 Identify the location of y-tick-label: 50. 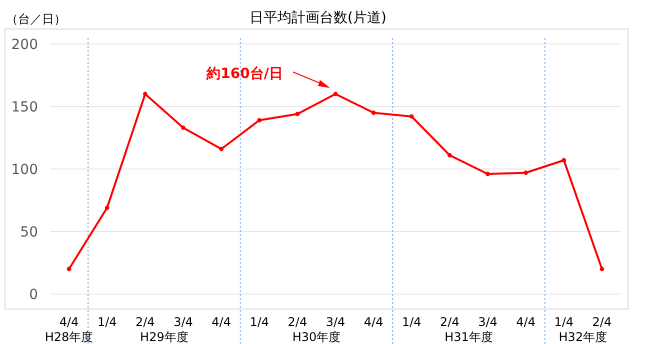
(29, 232).